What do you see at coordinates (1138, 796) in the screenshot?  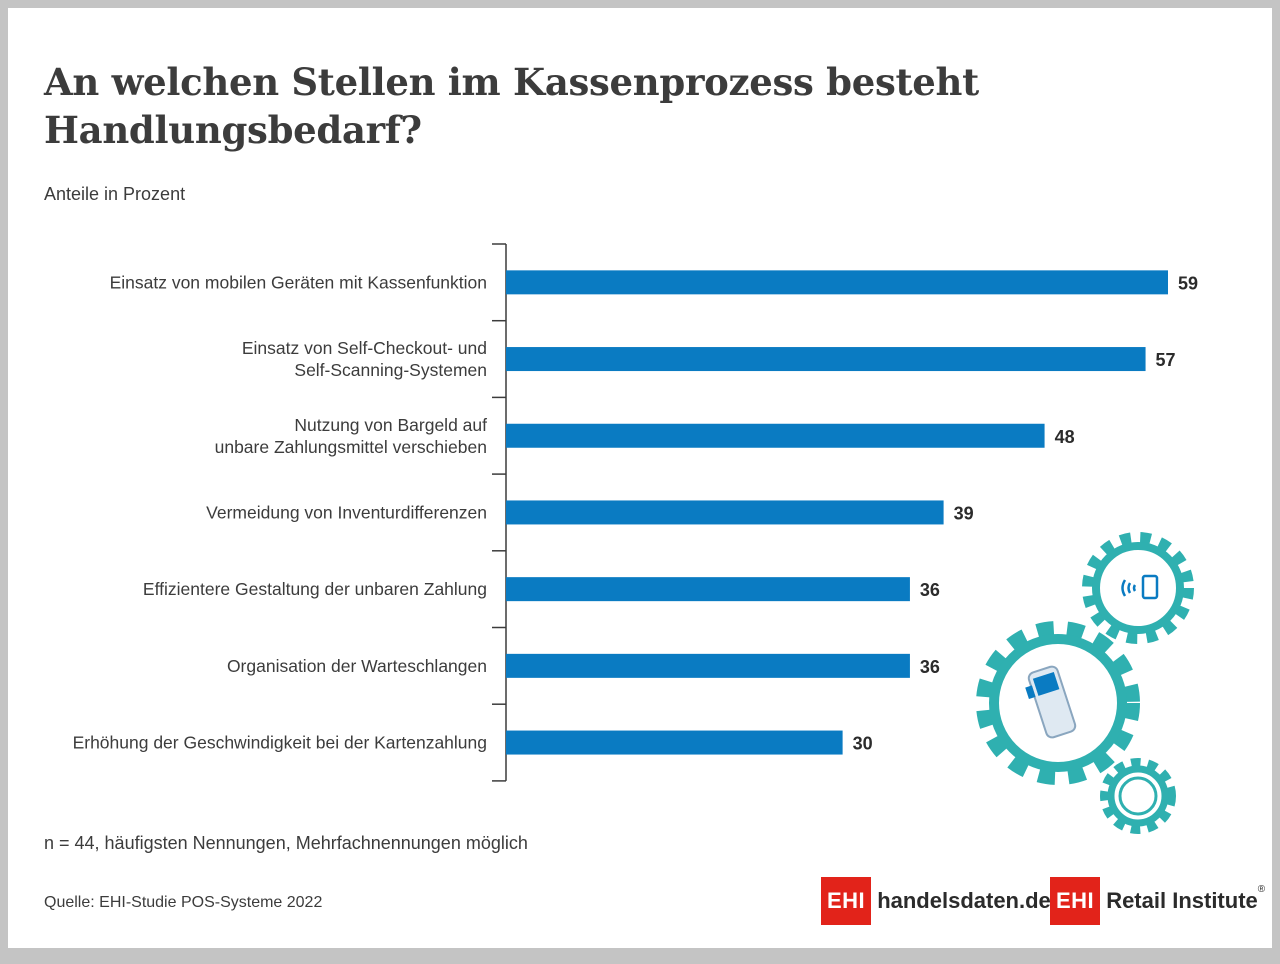 I see `gear-small-icon` at bounding box center [1138, 796].